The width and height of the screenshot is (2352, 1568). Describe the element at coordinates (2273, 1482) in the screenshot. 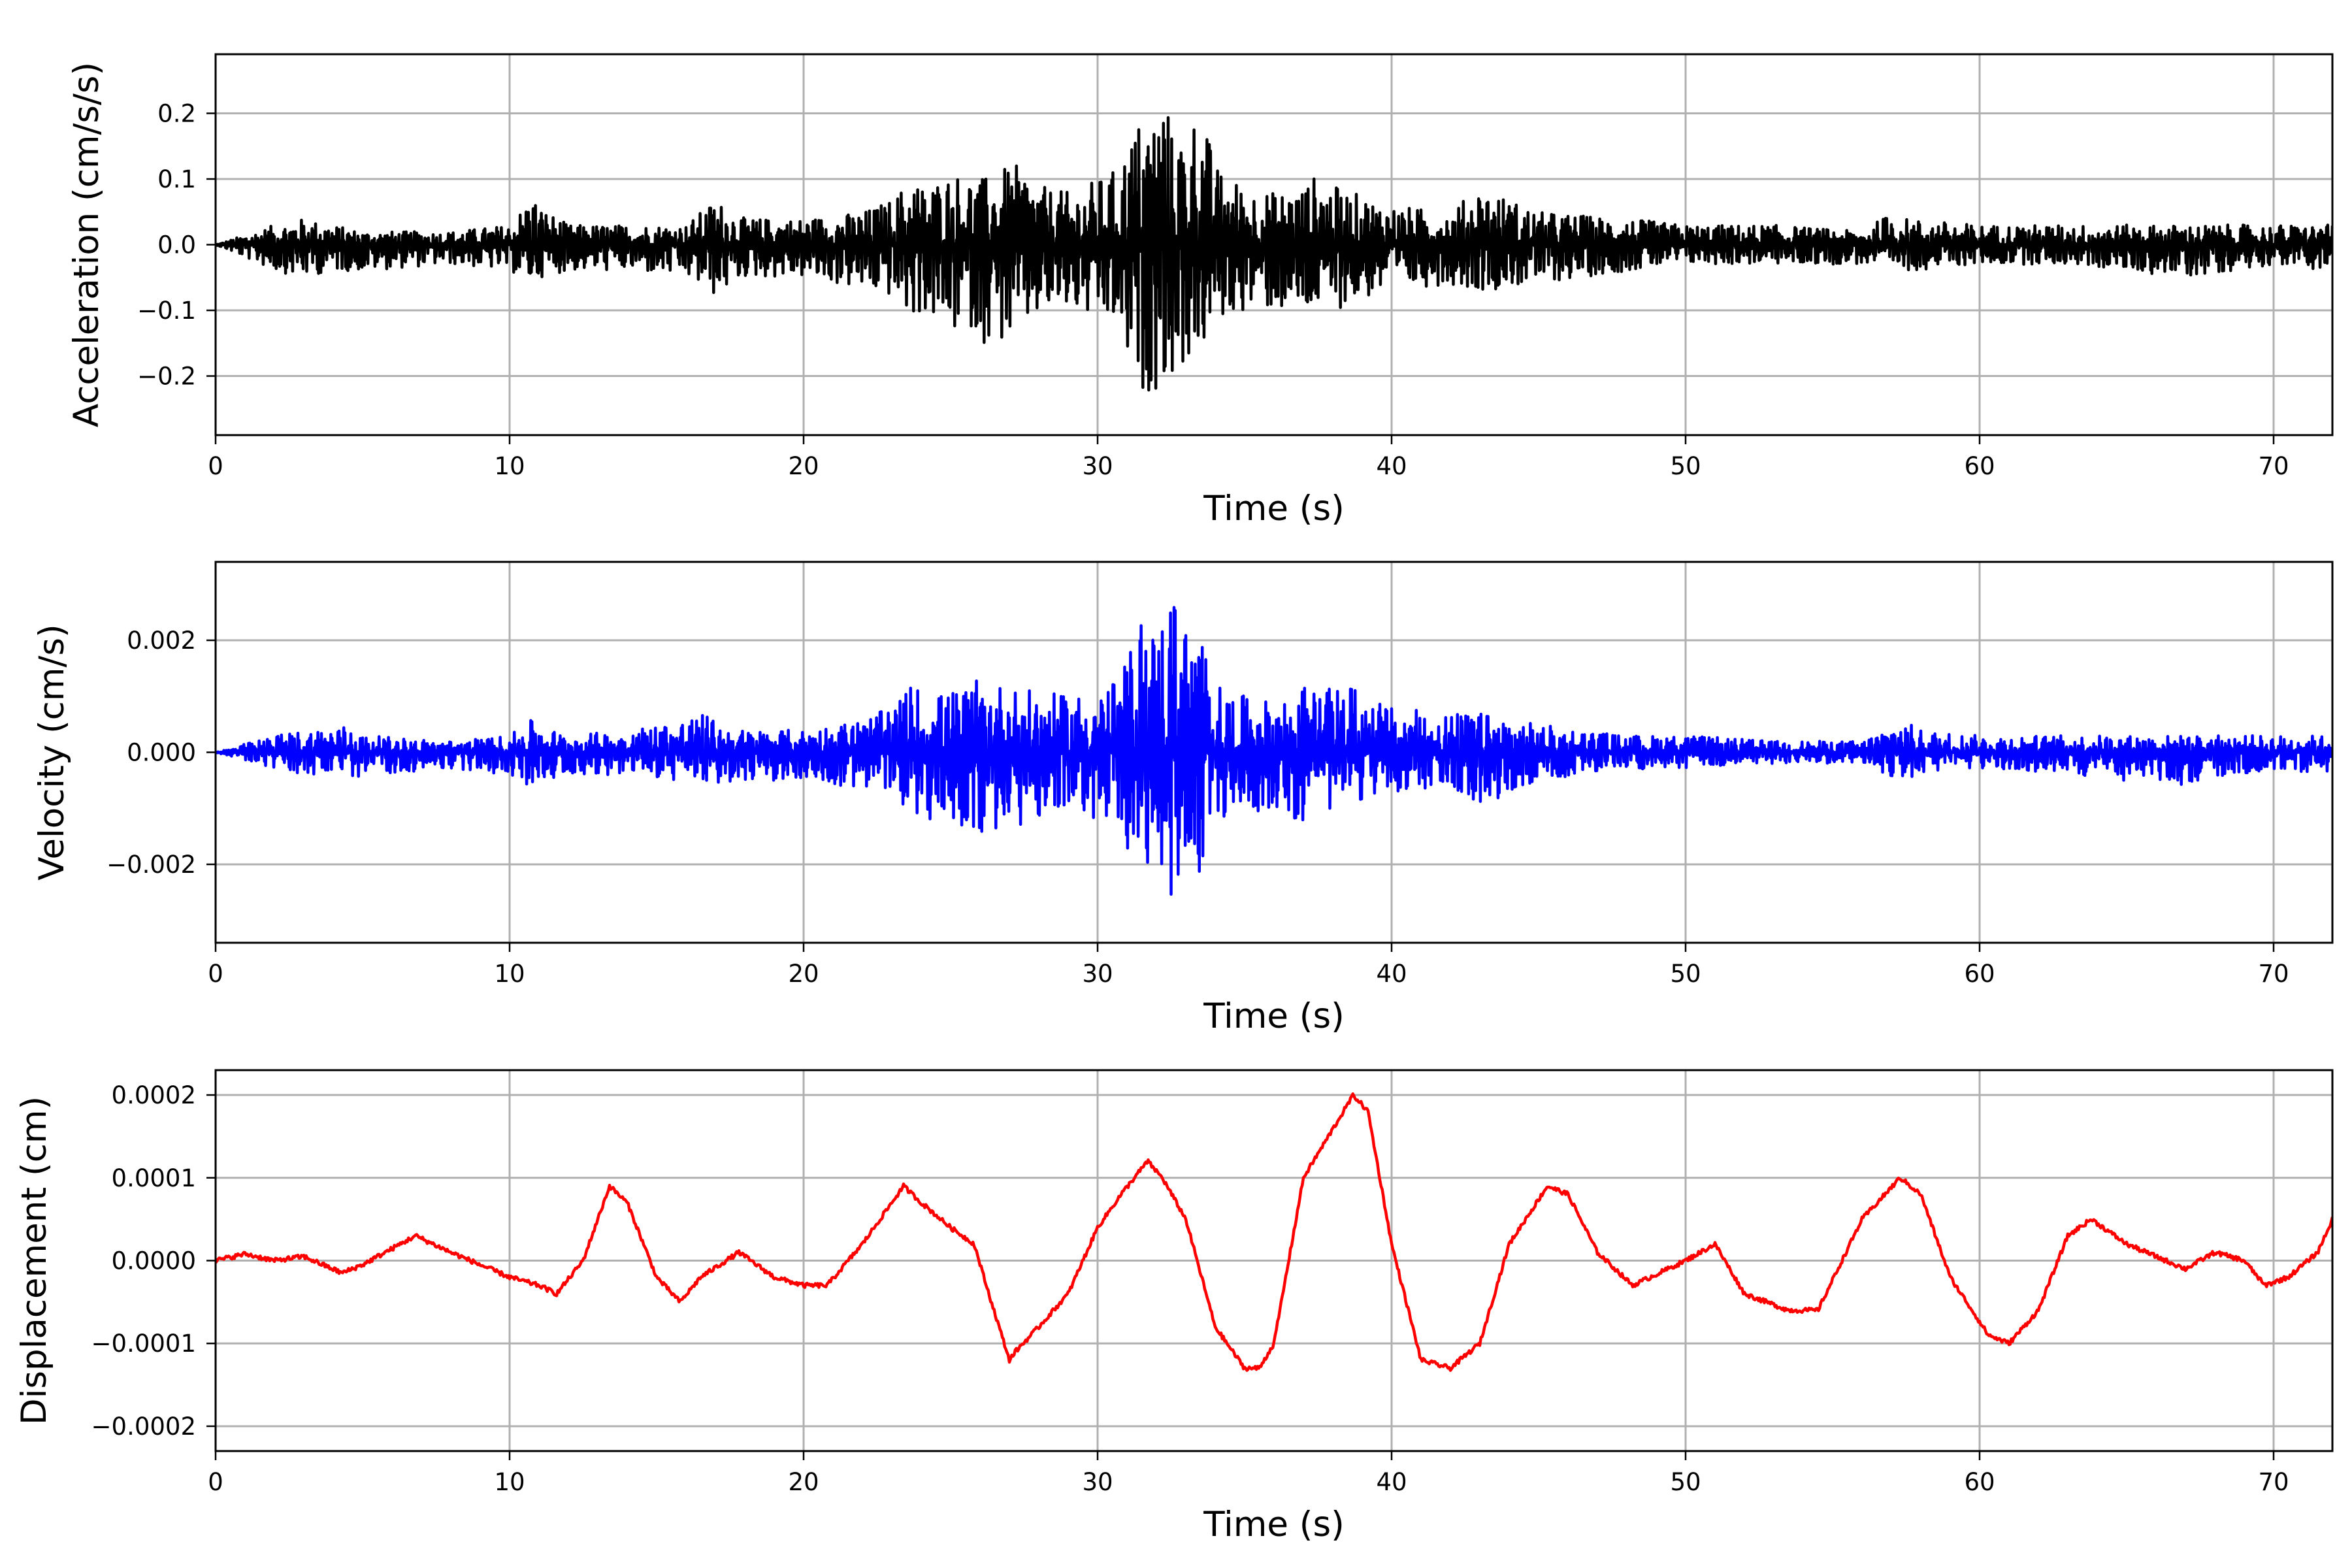

I see `displacement-x-tick-label: 70` at that location.